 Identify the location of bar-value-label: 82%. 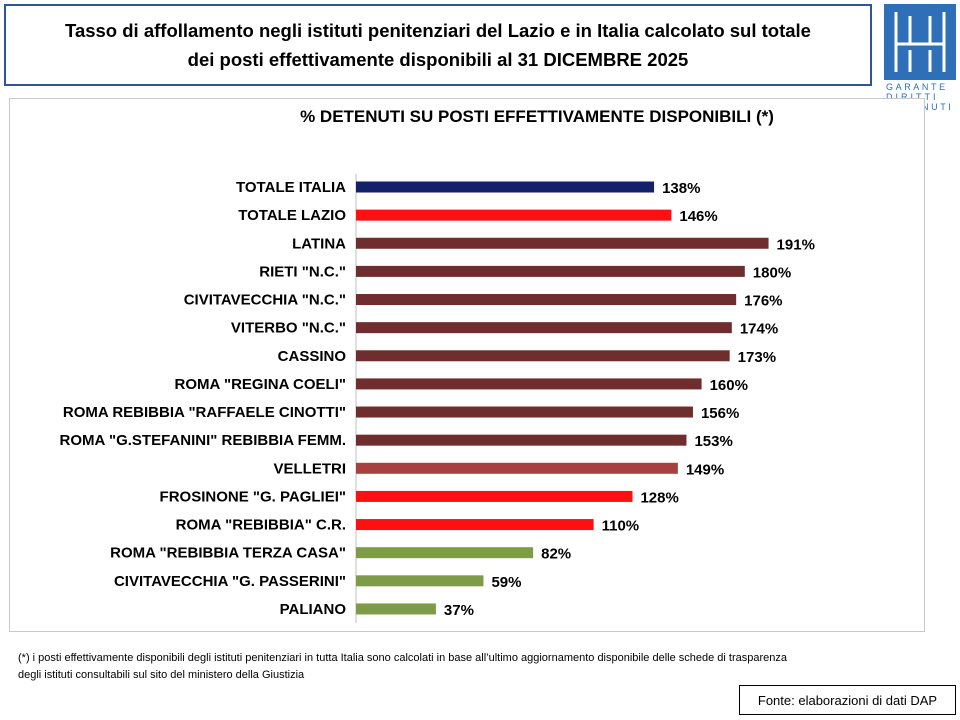
(556, 554).